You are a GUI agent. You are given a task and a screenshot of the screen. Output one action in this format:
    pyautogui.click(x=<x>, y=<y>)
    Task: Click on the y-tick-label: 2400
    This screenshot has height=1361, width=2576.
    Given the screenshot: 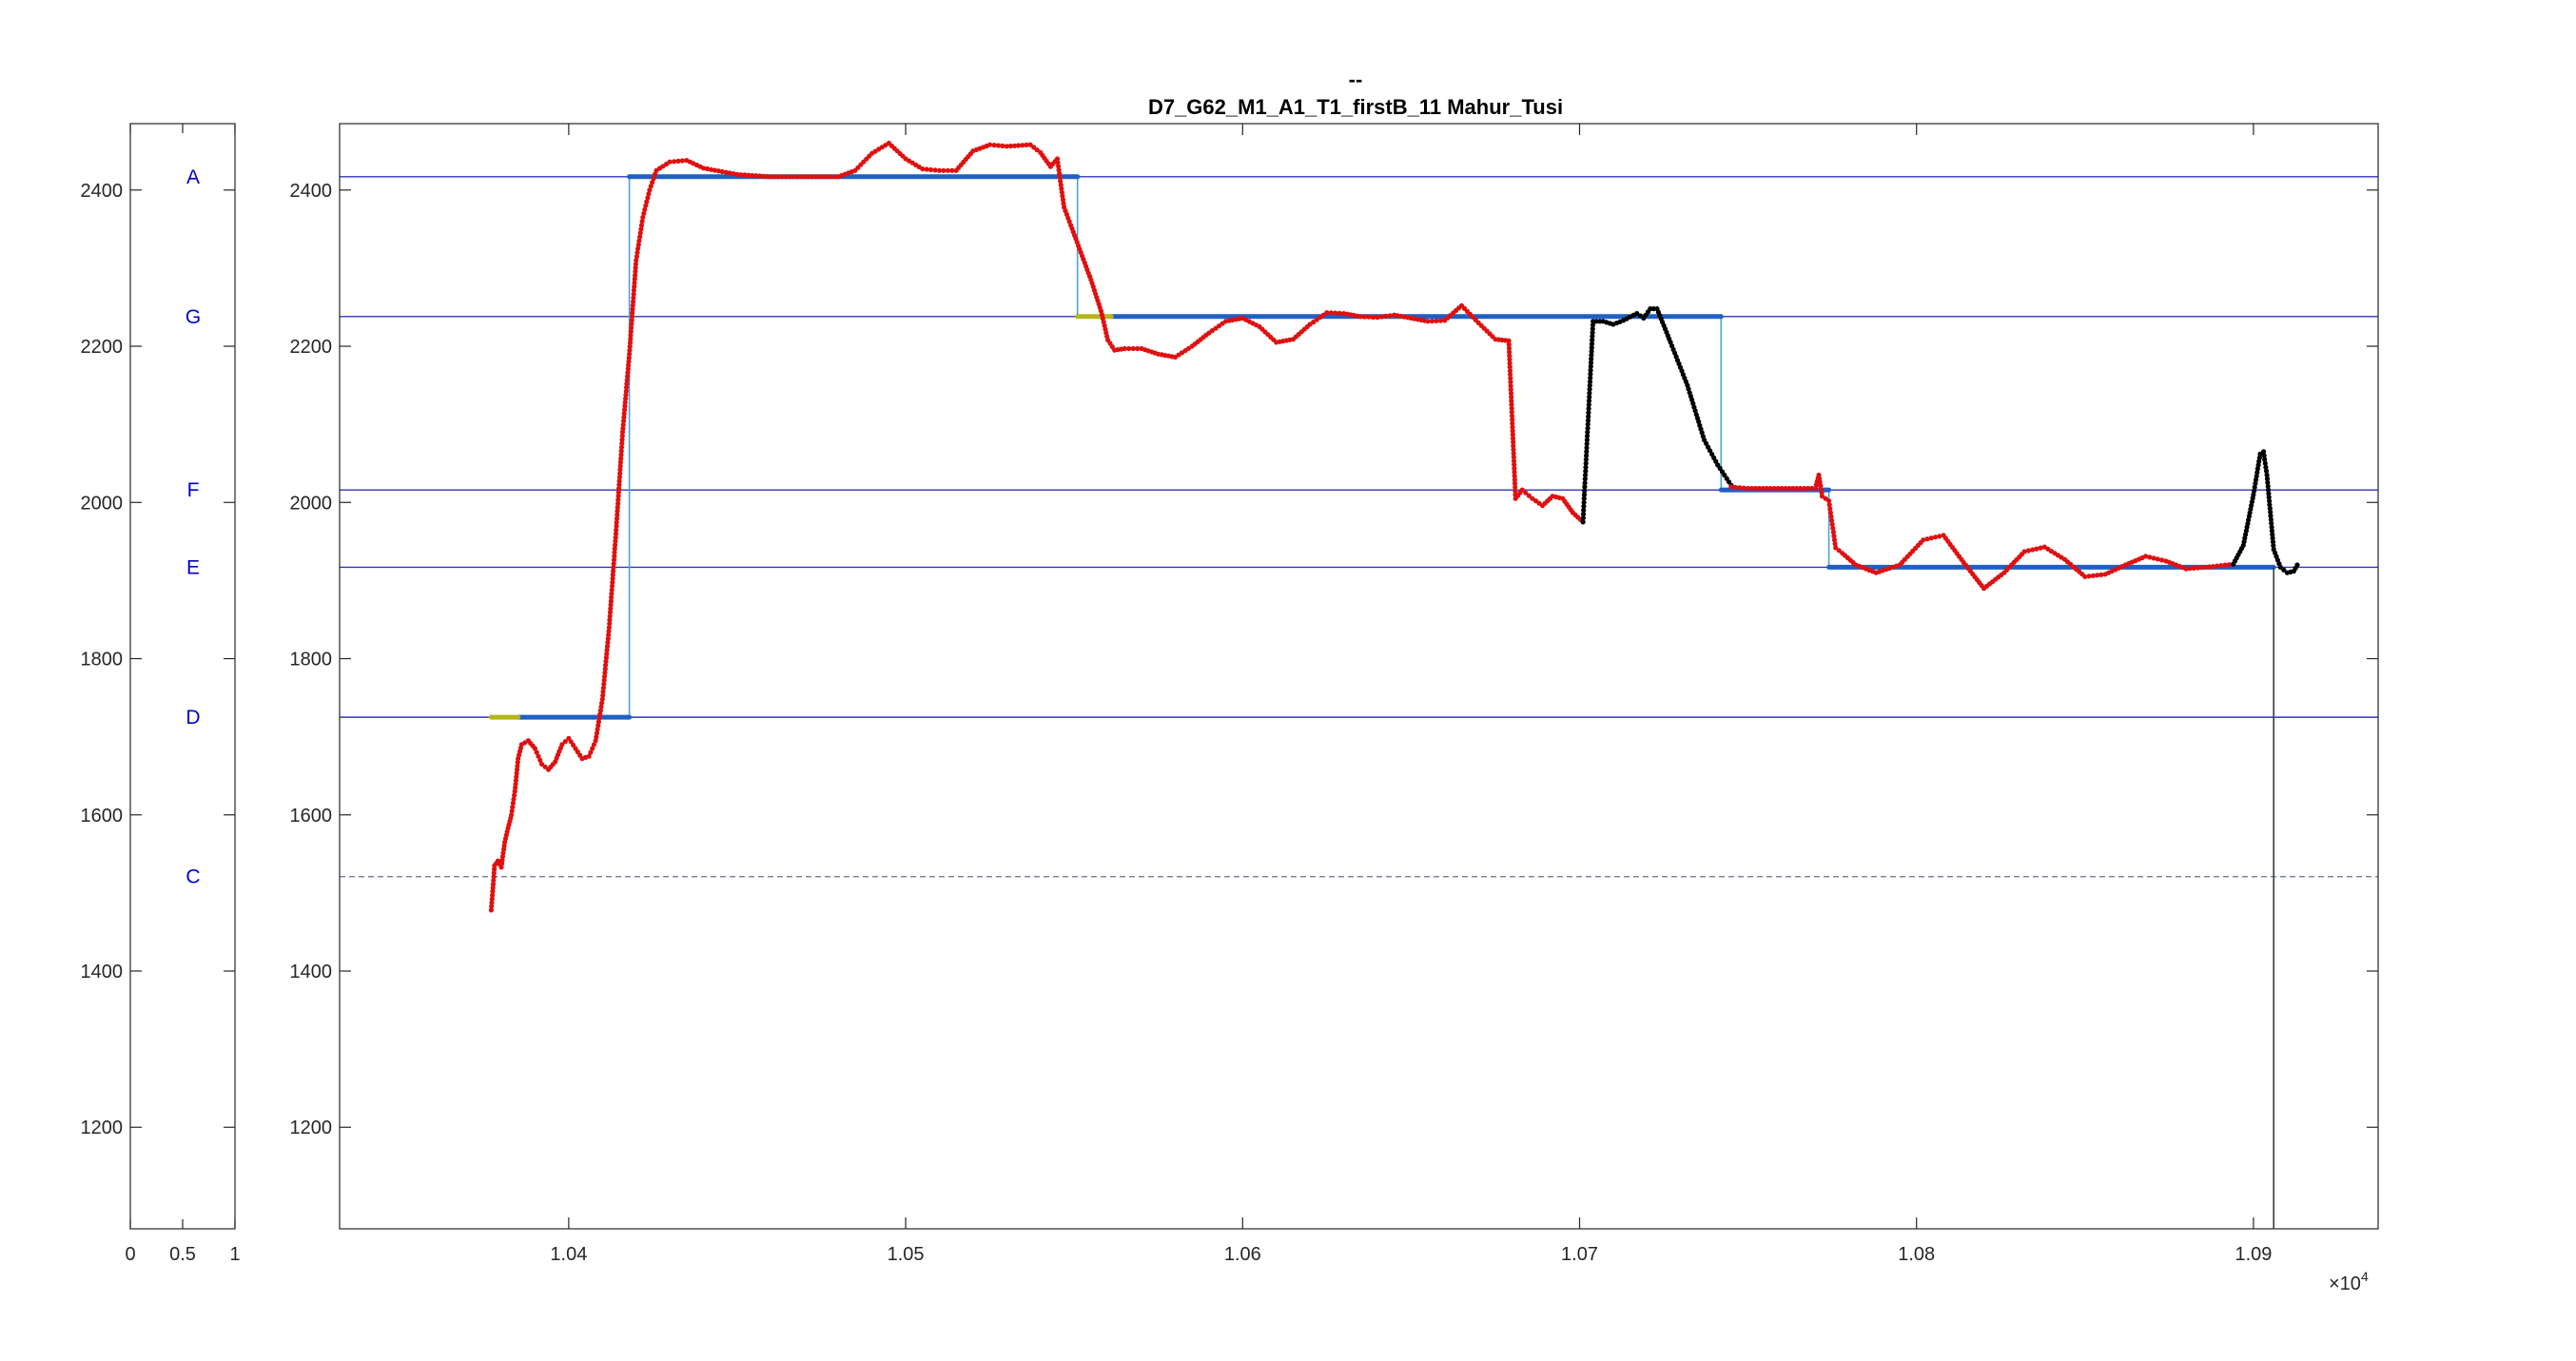 What is the action you would take?
    pyautogui.click(x=311, y=192)
    